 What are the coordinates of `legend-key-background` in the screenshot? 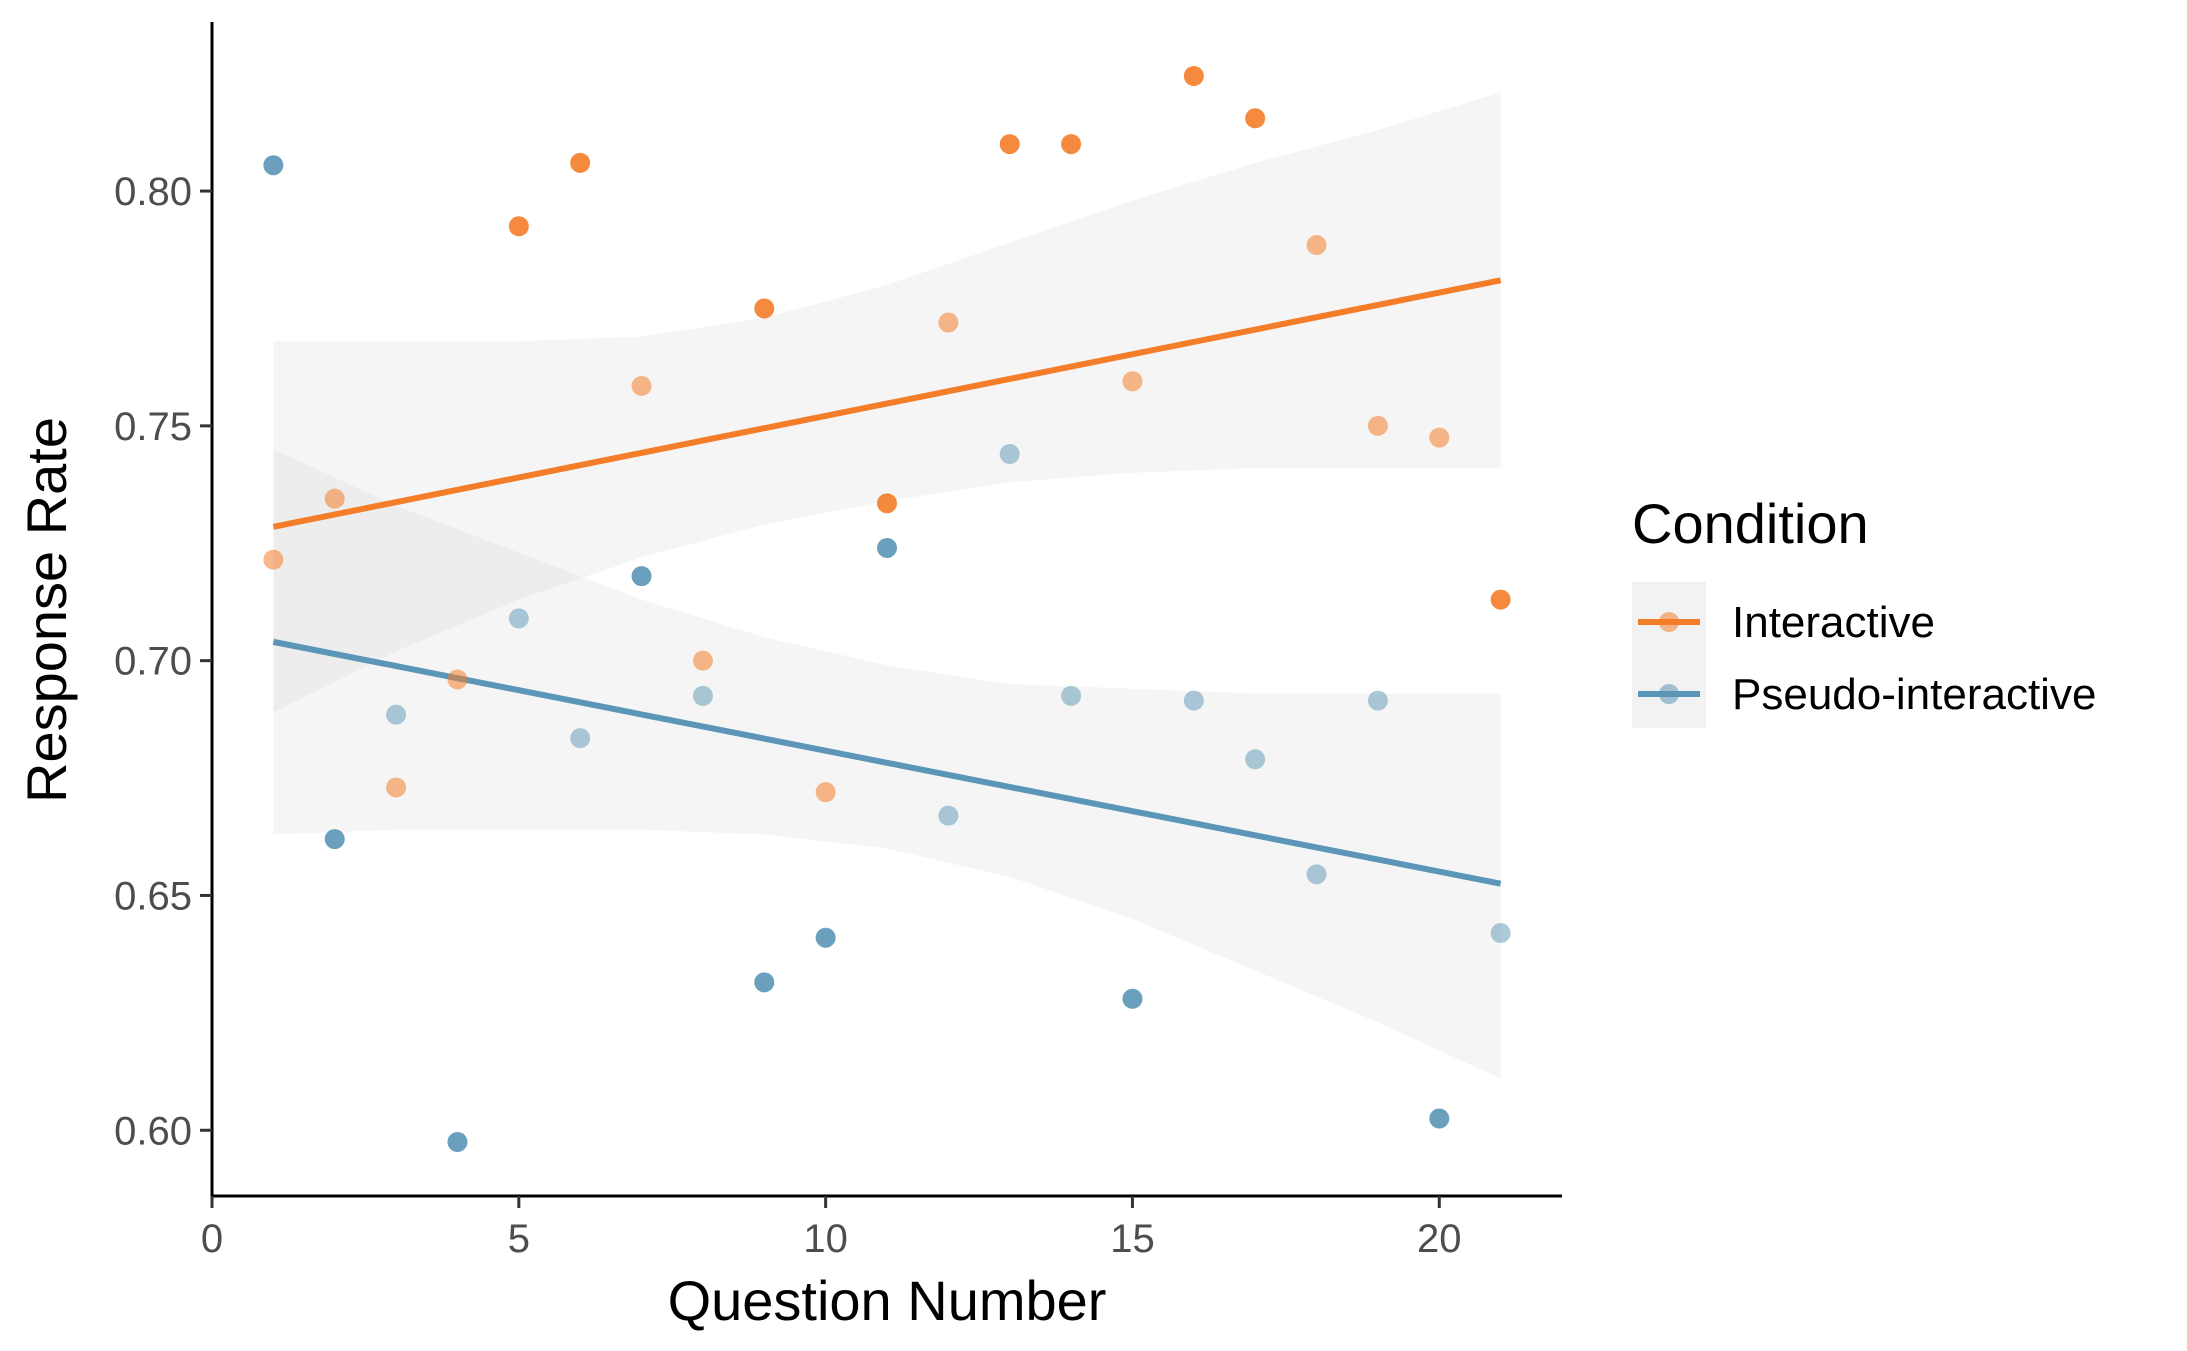 It's located at (1669, 655).